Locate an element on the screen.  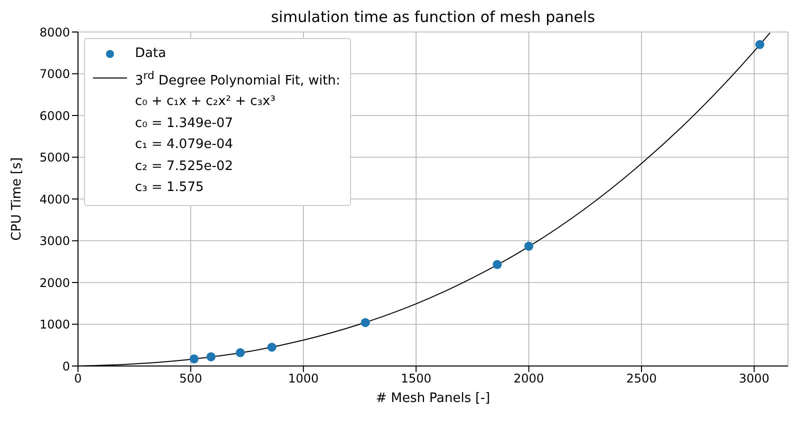
y-tick-label: 7000 is located at coordinates (54, 74).